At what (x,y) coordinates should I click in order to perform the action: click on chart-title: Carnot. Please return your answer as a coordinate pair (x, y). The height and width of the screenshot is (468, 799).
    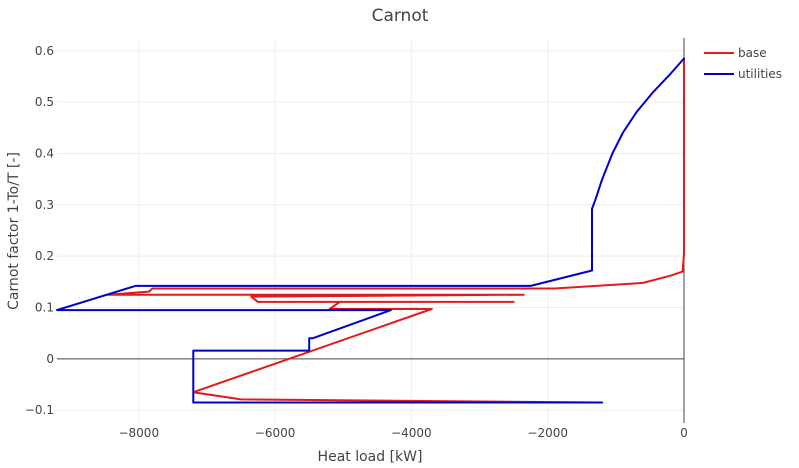
    Looking at the image, I should click on (400, 16).